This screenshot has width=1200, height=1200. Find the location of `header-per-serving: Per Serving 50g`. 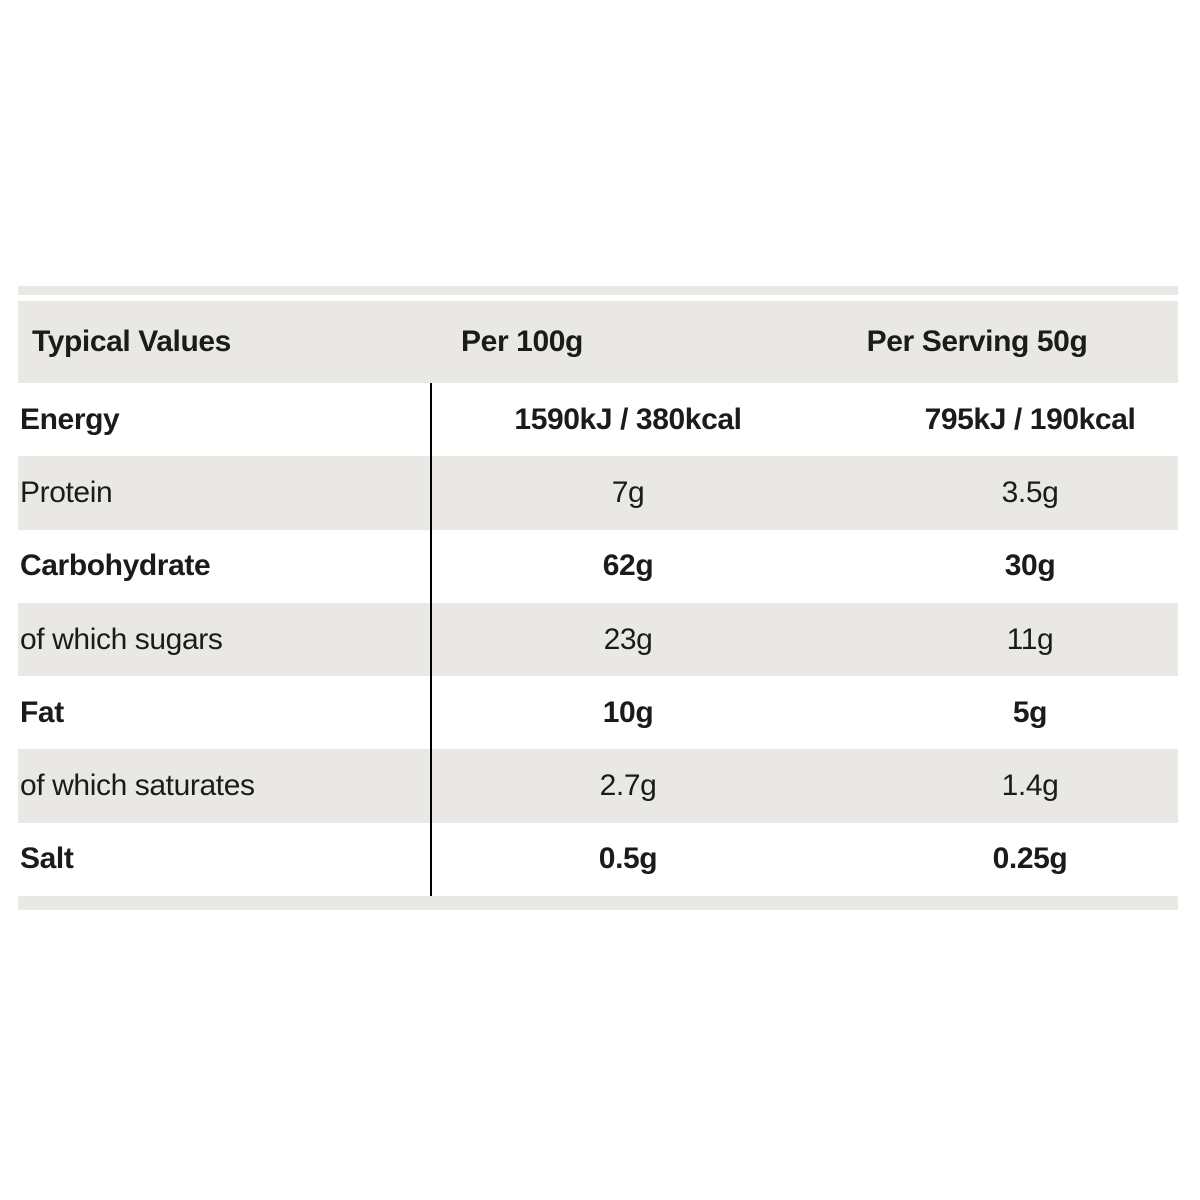

header-per-serving: Per Serving 50g is located at coordinates (977, 341).